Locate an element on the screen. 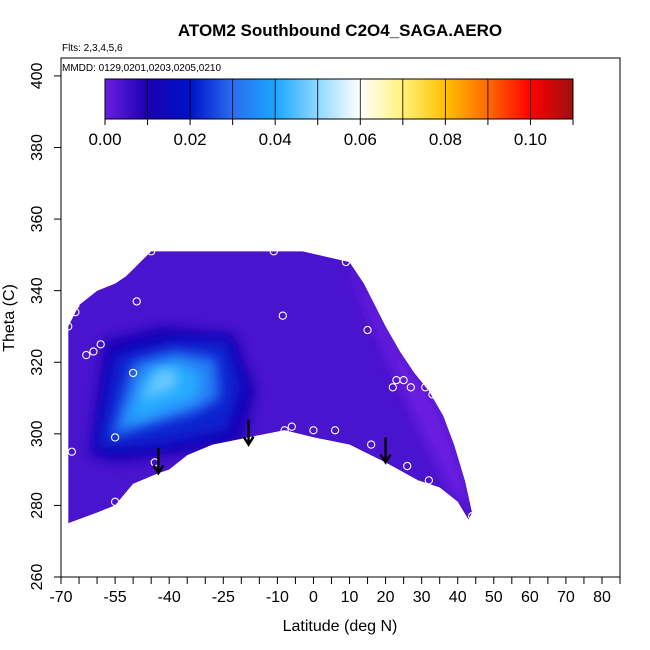 Image resolution: width=650 pixels, height=650 pixels. colorbar-bar is located at coordinates (339, 99).